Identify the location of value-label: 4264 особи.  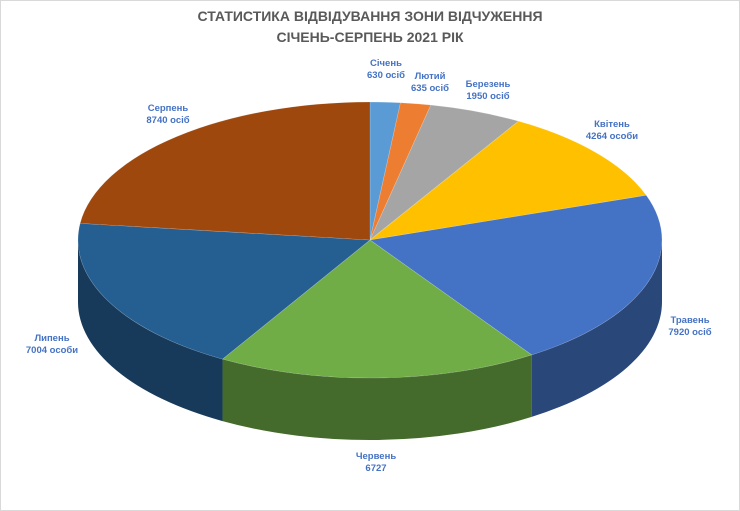
(612, 136).